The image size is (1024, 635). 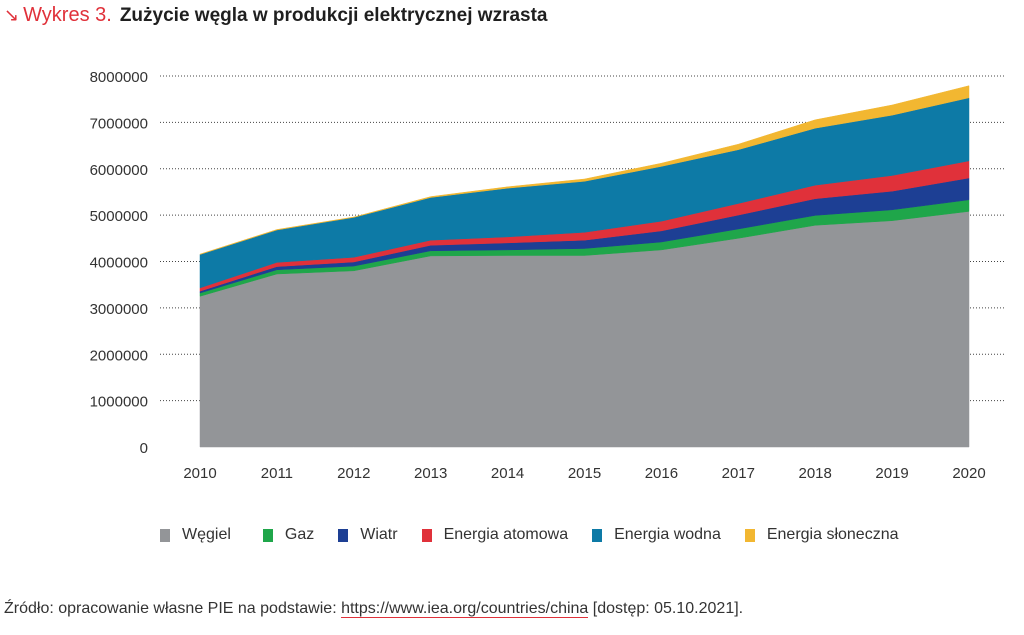 What do you see at coordinates (465, 609) in the screenshot?
I see `source-link: https://www.iea.org/countries/china` at bounding box center [465, 609].